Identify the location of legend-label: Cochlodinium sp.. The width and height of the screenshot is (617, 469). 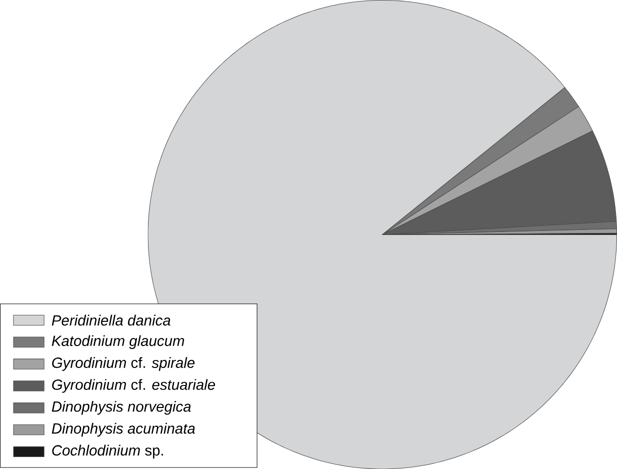
(107, 451).